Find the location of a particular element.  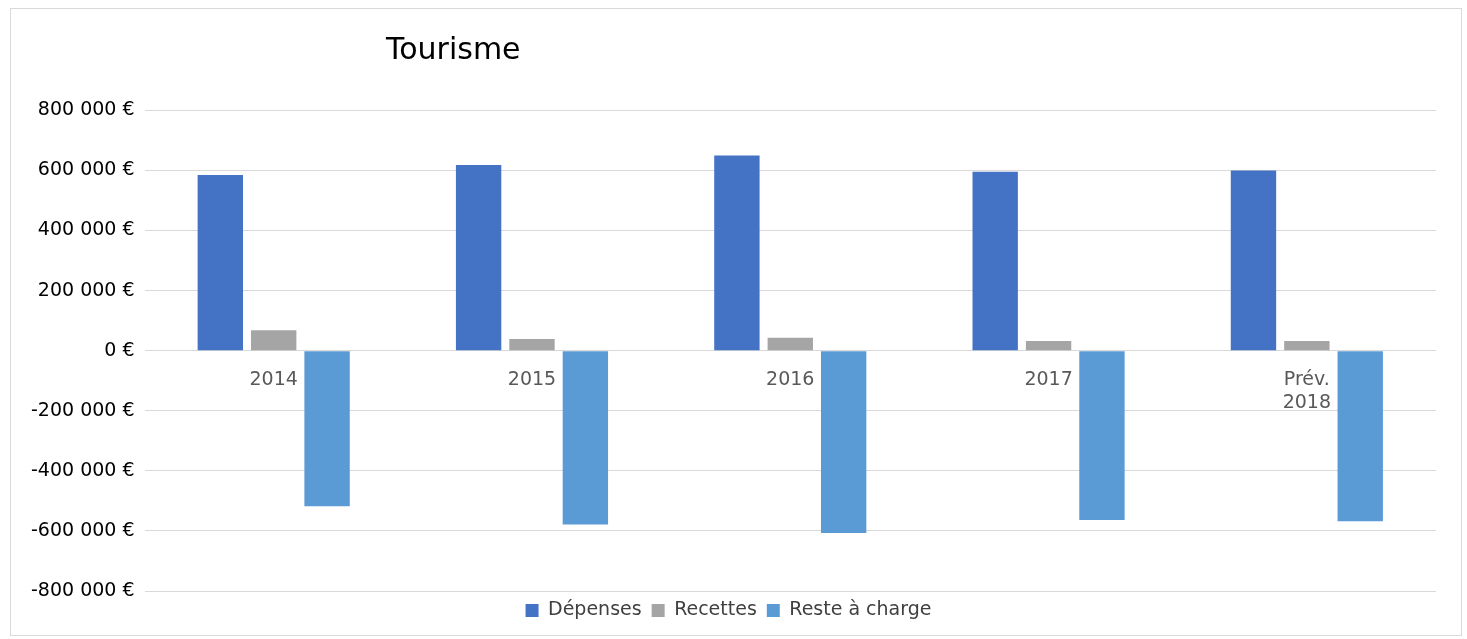

y-tick-label: 600 000 € is located at coordinates (86, 168).